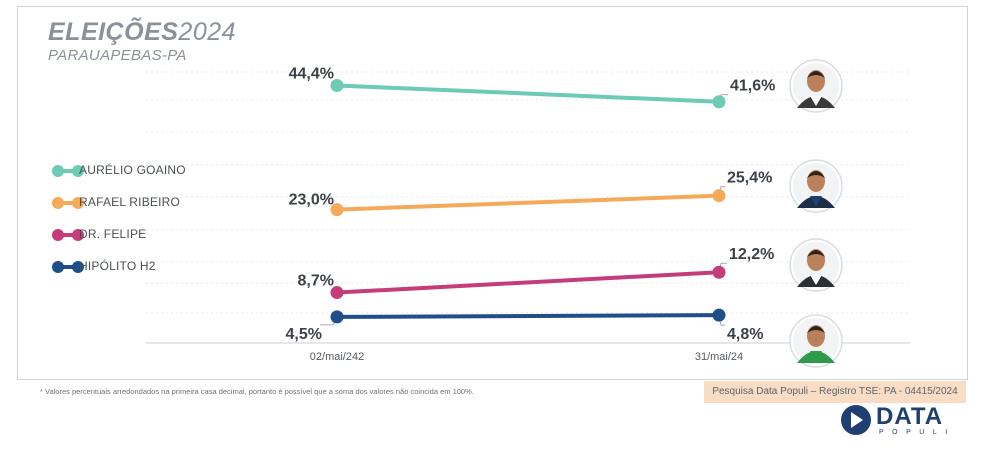 Image resolution: width=981 pixels, height=450 pixels. Describe the element at coordinates (752, 86) in the screenshot. I see `data-label: 41,6%` at that location.